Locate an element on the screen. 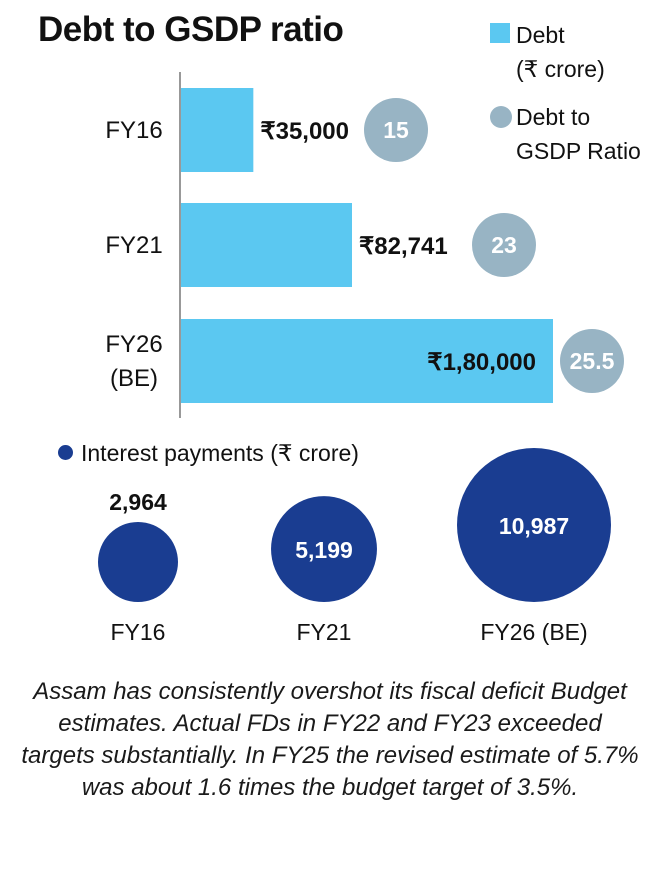 The height and width of the screenshot is (872, 660). interest-category-label: FY16 is located at coordinates (138, 632).